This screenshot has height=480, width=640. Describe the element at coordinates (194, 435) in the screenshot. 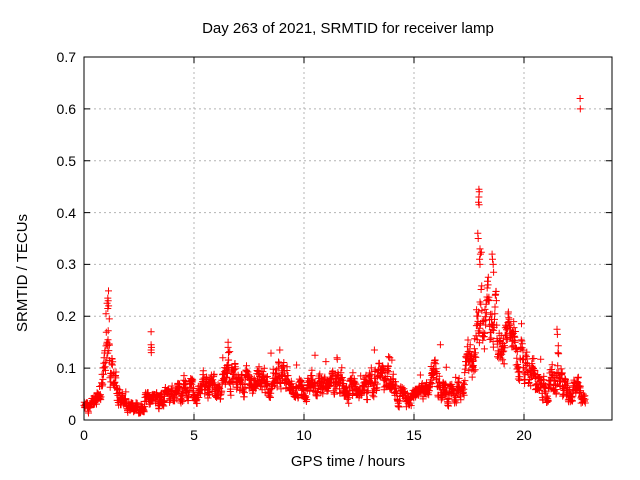

I see `x-tick-label: 5` at that location.